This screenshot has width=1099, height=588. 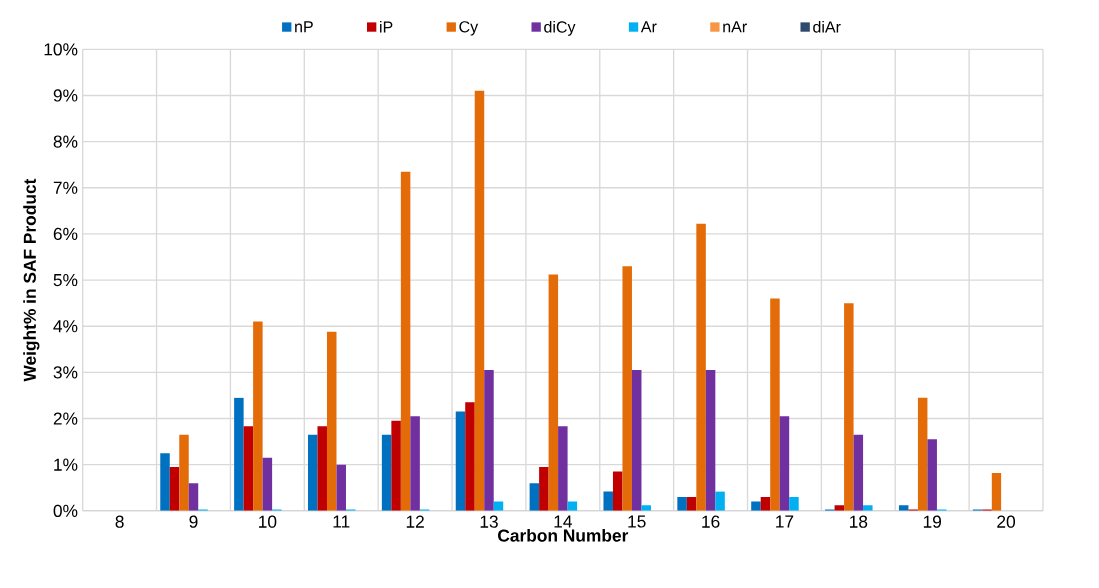 I want to click on legend-label: iP, so click(x=386, y=26).